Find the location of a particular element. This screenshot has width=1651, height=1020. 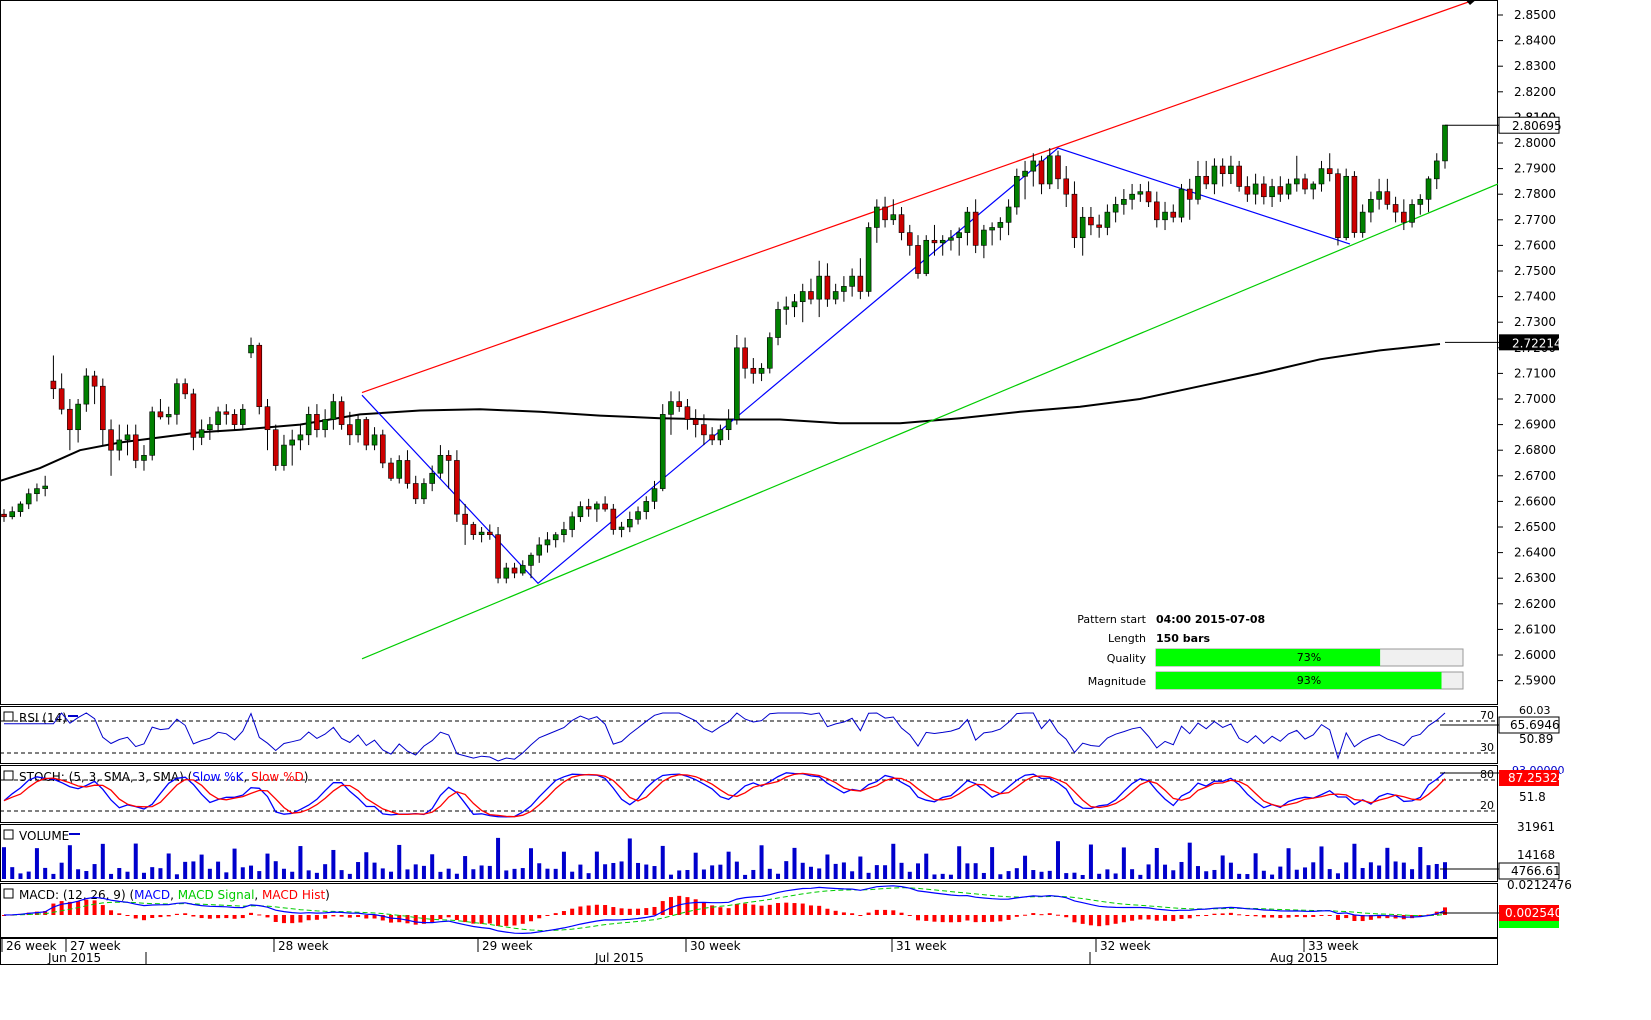

price-tick-label: 2.6300 is located at coordinates (1535, 578).